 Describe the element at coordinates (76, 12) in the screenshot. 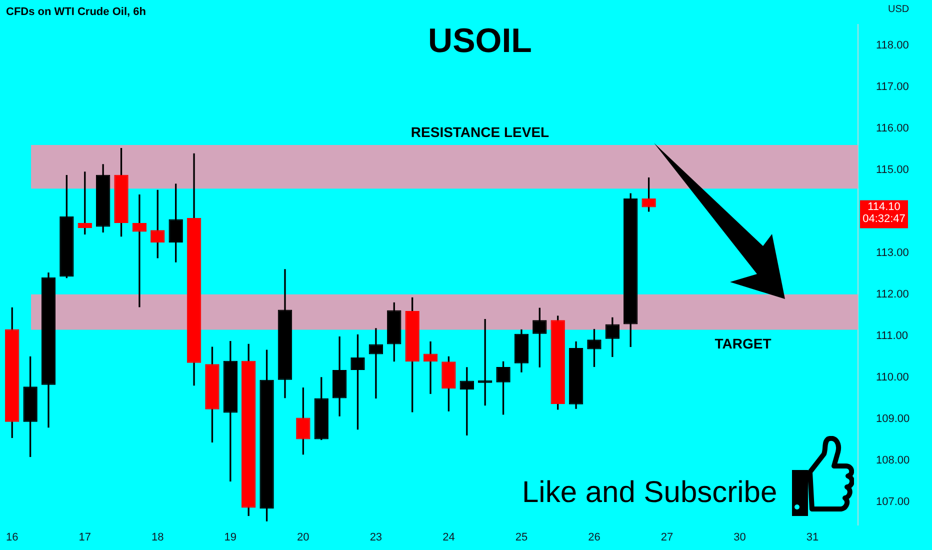

I see `chart-subtitle: CFDs on WTI Crude Oil, 6h` at that location.